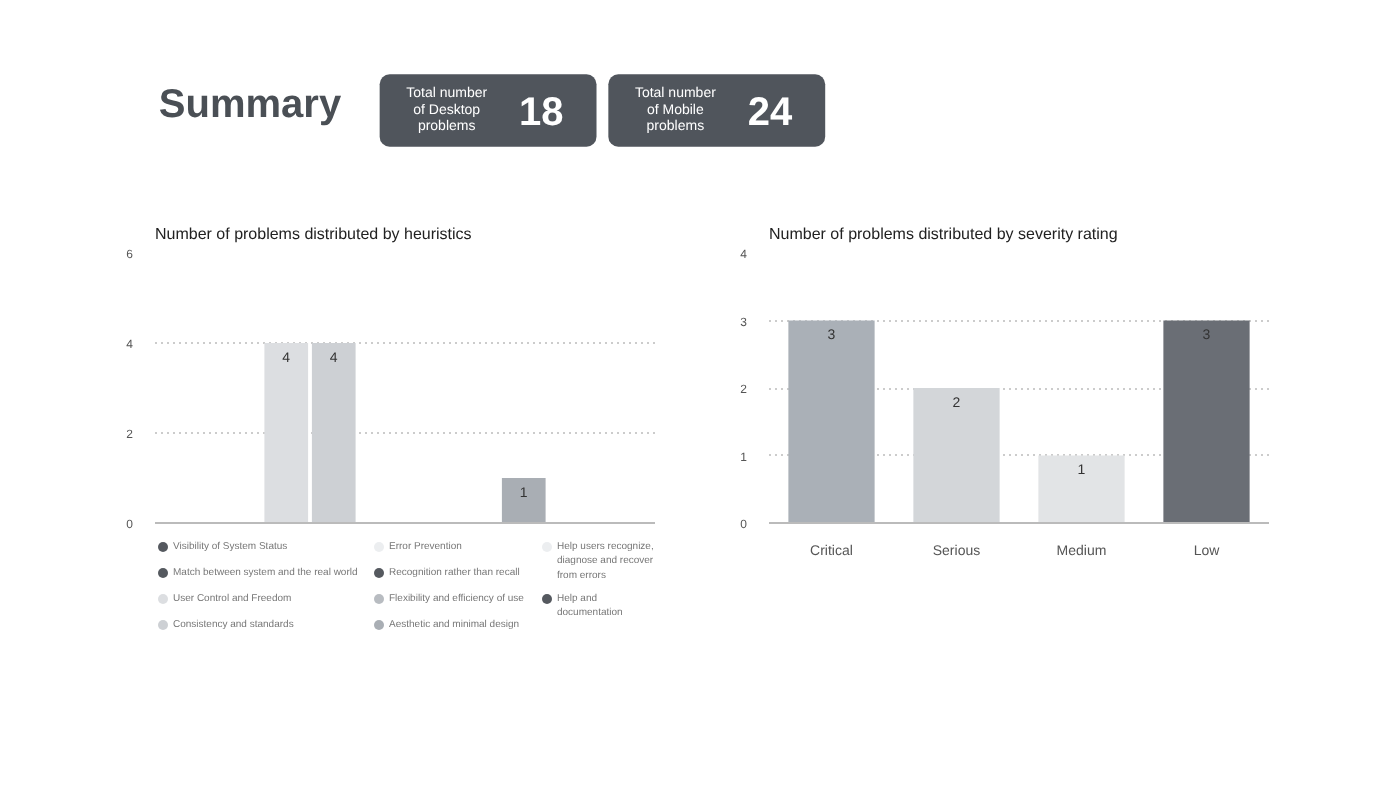 This screenshot has width=1400, height=786. Describe the element at coordinates (943, 234) in the screenshot. I see `chart-title: Number of problems distributed by severity rating` at that location.